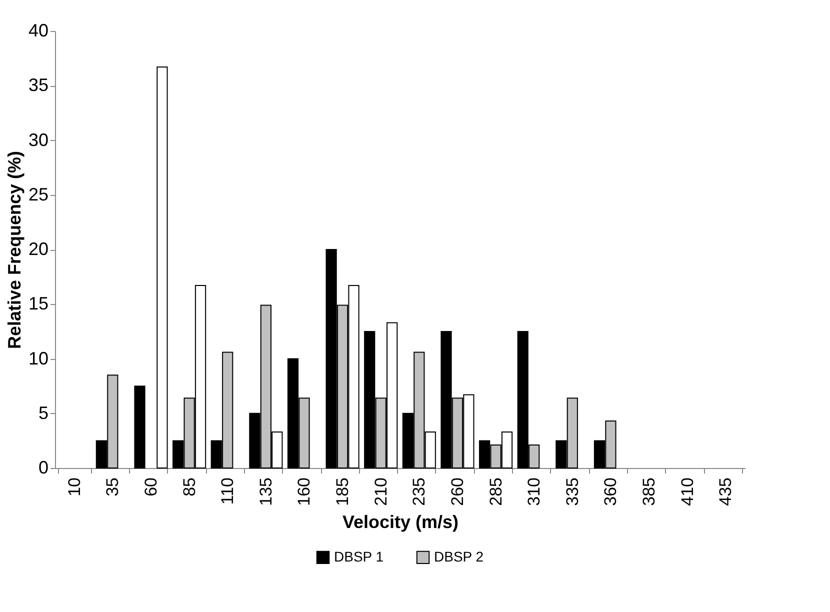 This screenshot has height=612, width=830. Describe the element at coordinates (610, 492) in the screenshot. I see `x-tick-label: 360` at that location.